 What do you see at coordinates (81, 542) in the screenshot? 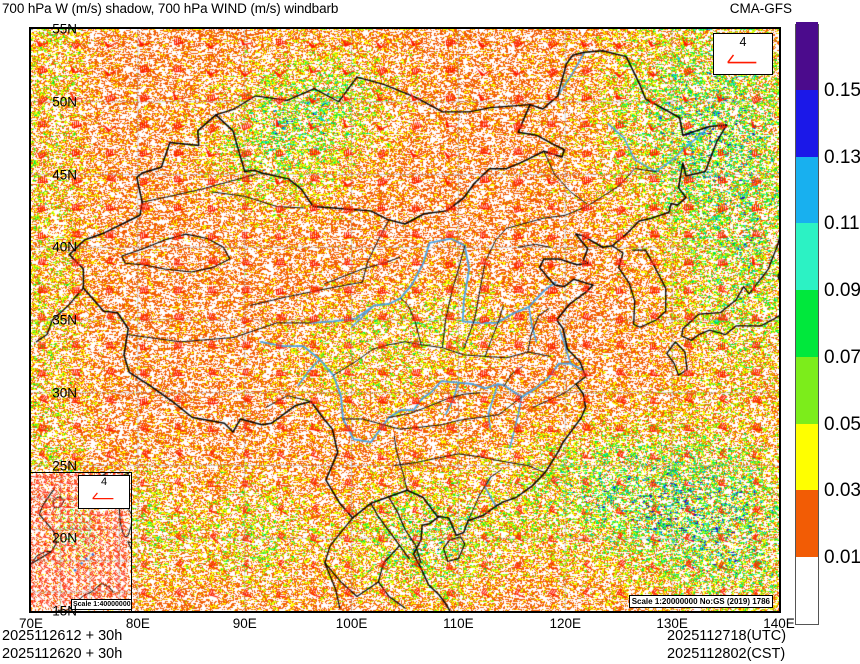
I see `inset-map: 4 Scale 1:40000000` at bounding box center [81, 542].